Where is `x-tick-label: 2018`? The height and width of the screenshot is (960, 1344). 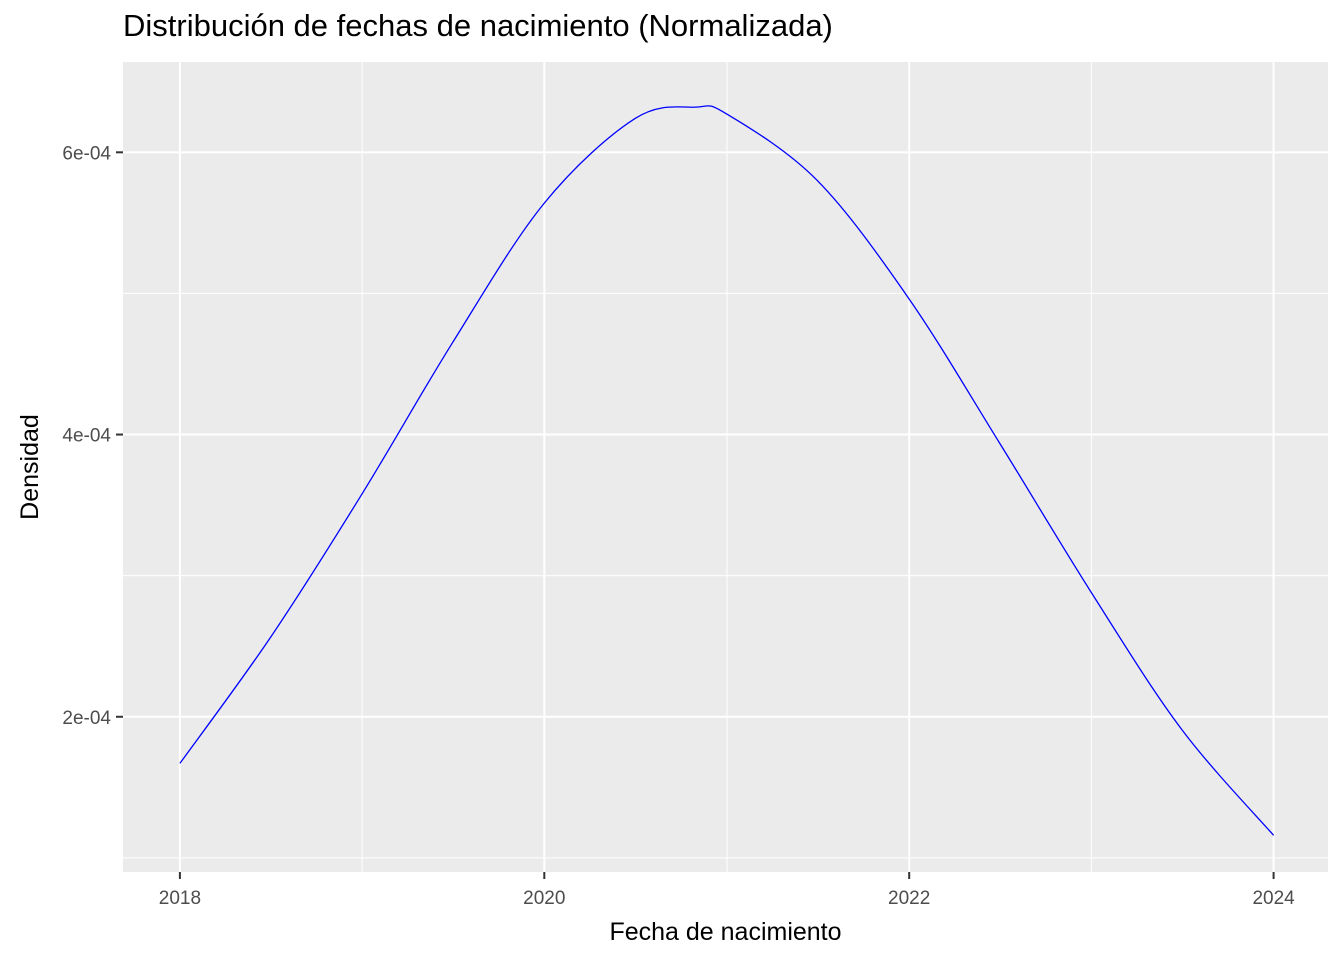
x-tick-label: 2018 is located at coordinates (180, 898).